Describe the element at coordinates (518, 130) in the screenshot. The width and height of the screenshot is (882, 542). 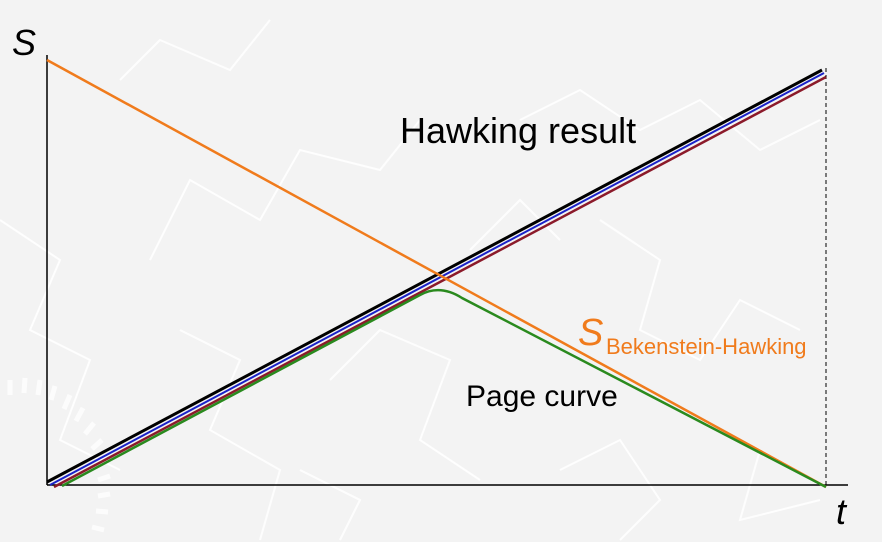
I see `hawking-result-label: Hawking result` at that location.